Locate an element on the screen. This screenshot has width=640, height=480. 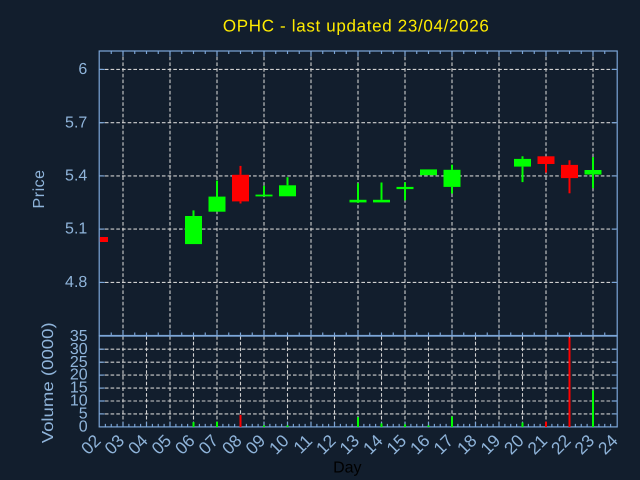
svg-text: Volume (0000) is located at coordinates (48, 382).